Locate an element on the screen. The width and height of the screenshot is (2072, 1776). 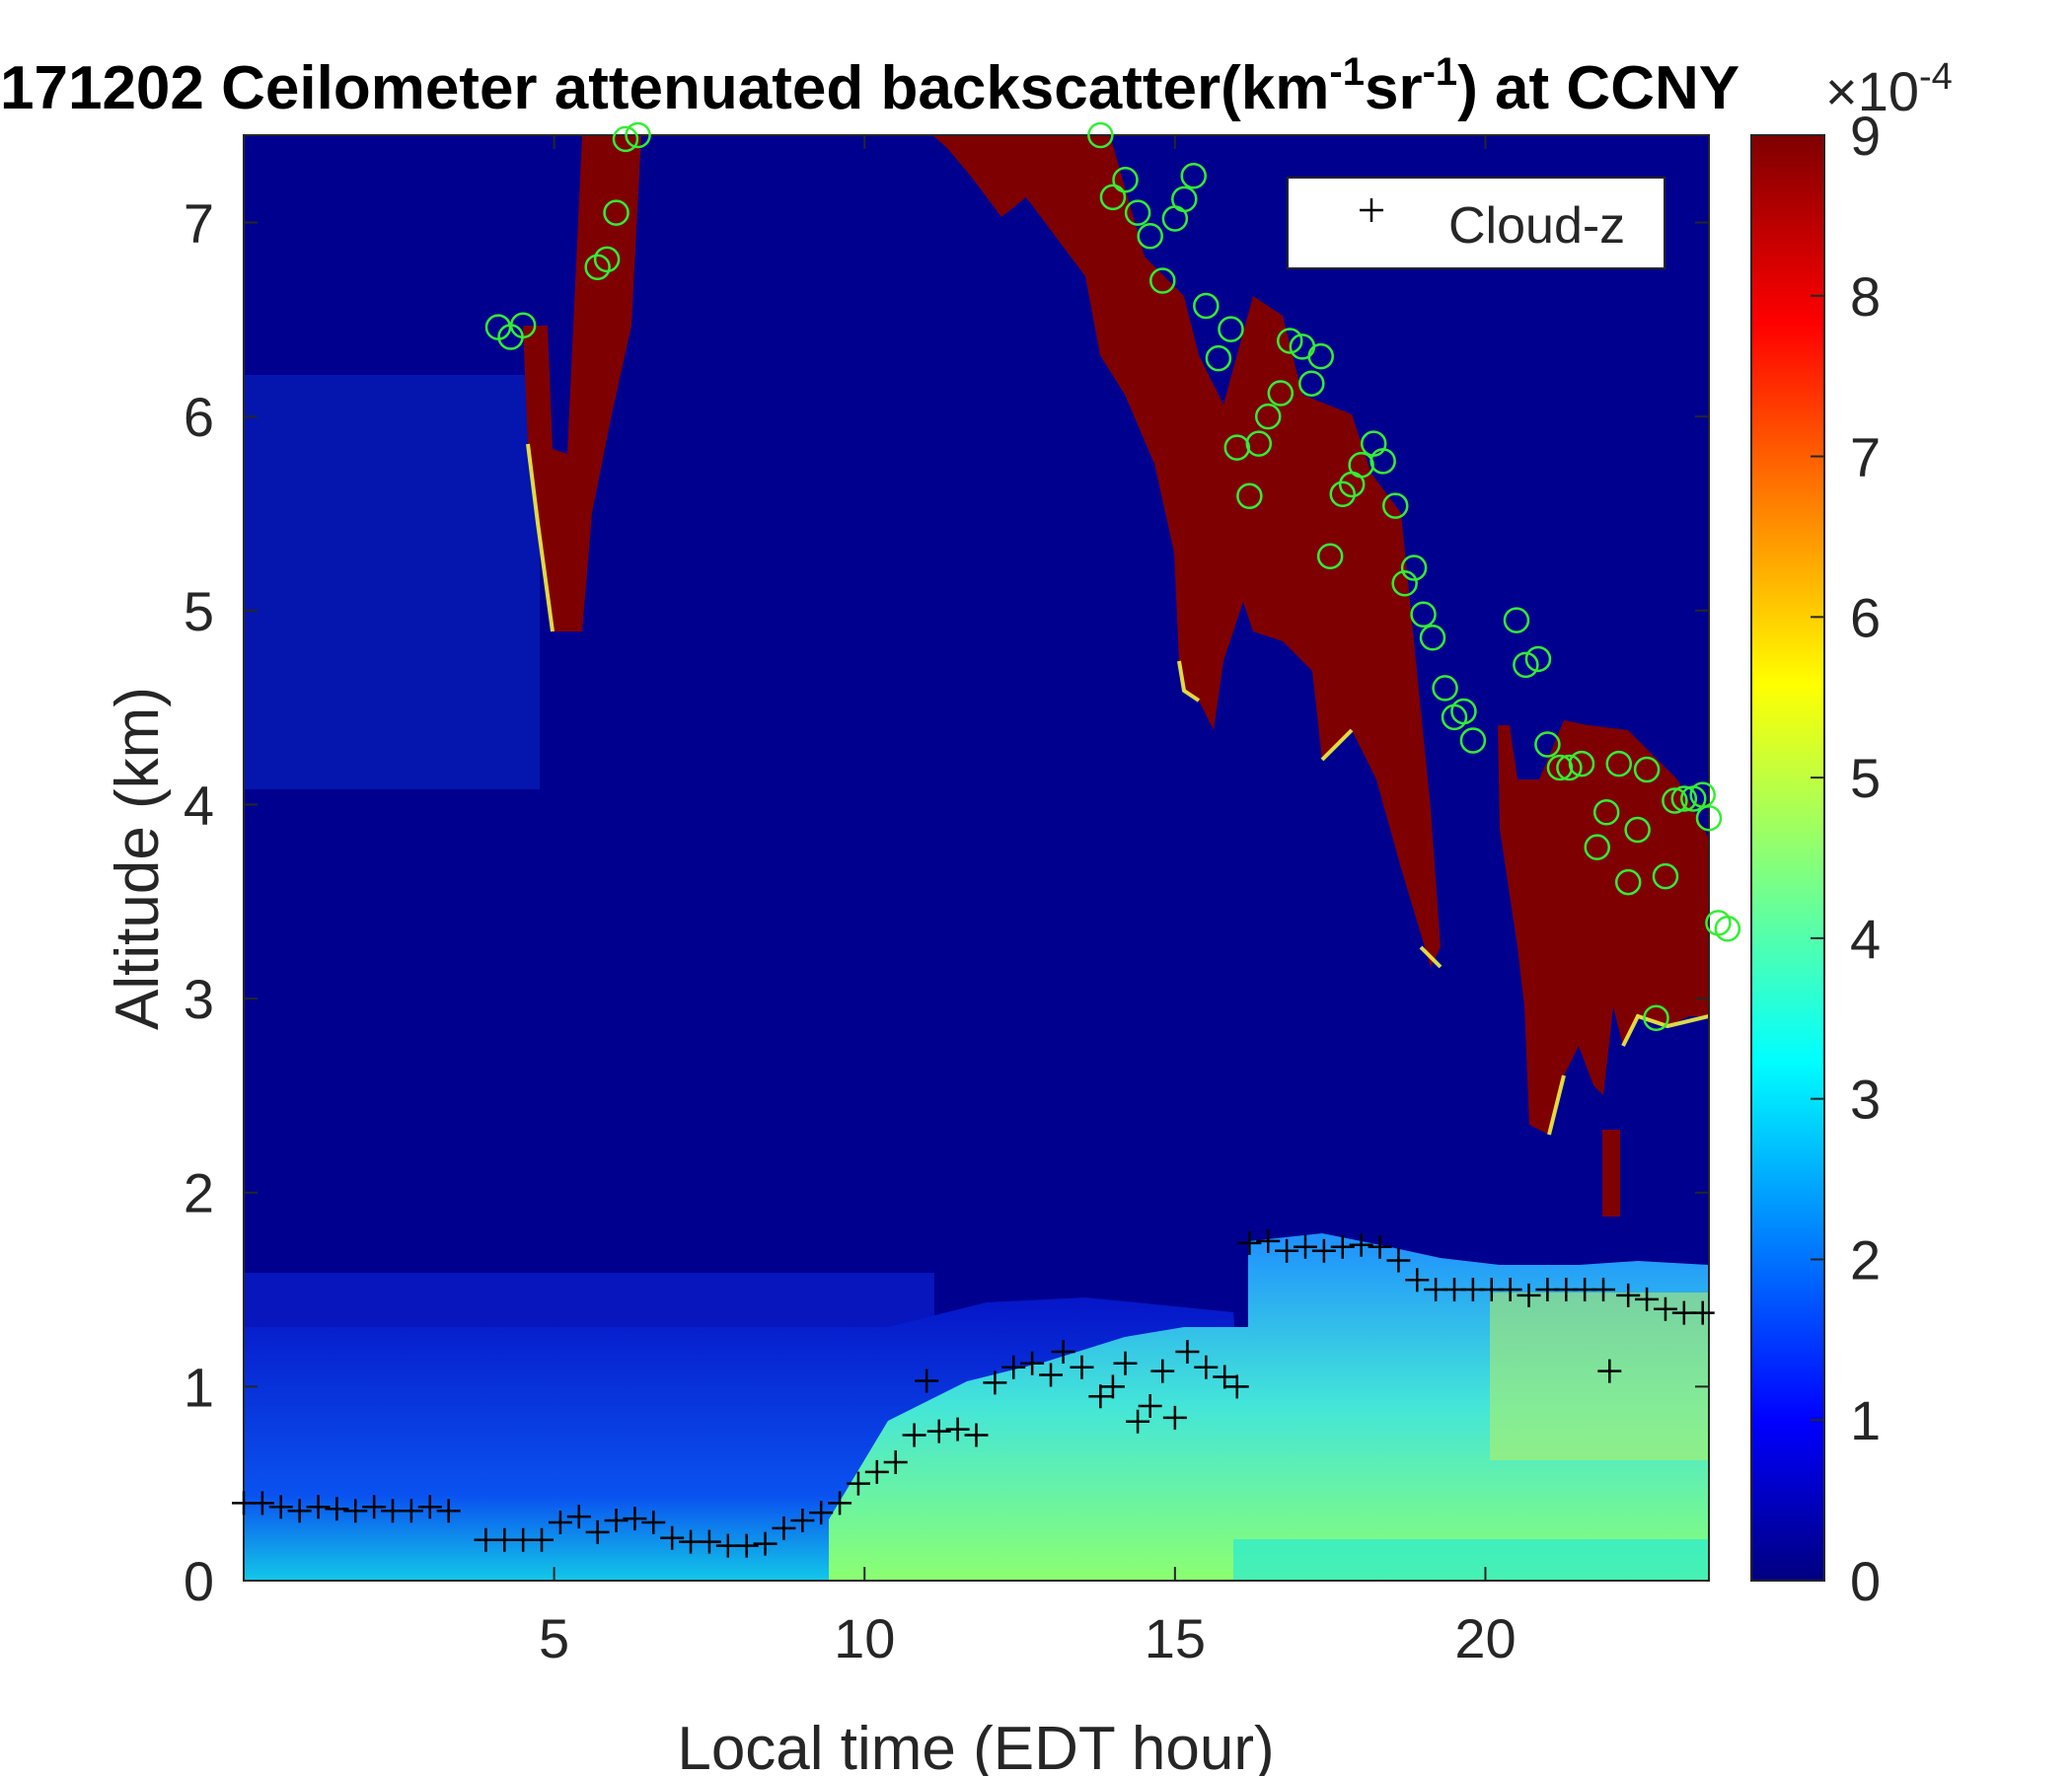
cloud-region-late is located at coordinates (1603, 928).